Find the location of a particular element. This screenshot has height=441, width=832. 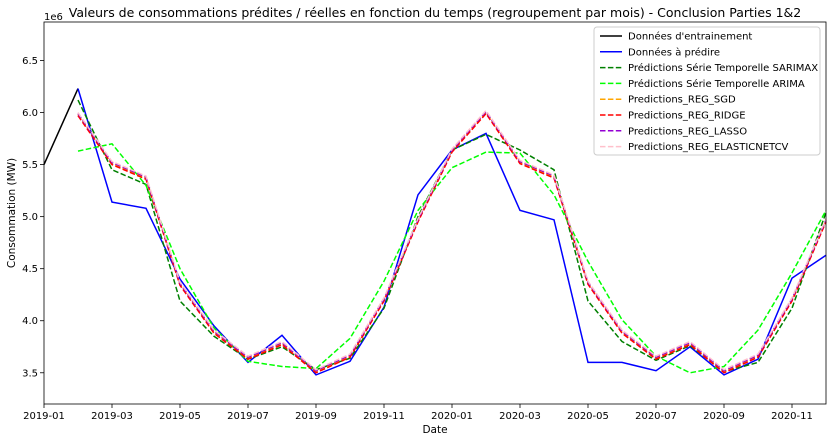

x-tick-label: 2019-11 is located at coordinates (384, 416).